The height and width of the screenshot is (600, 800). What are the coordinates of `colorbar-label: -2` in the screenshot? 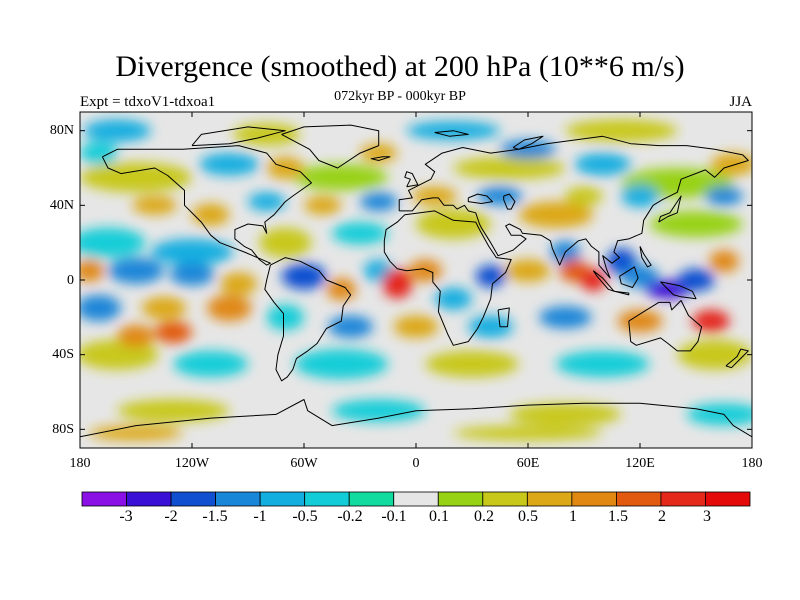 It's located at (171, 516).